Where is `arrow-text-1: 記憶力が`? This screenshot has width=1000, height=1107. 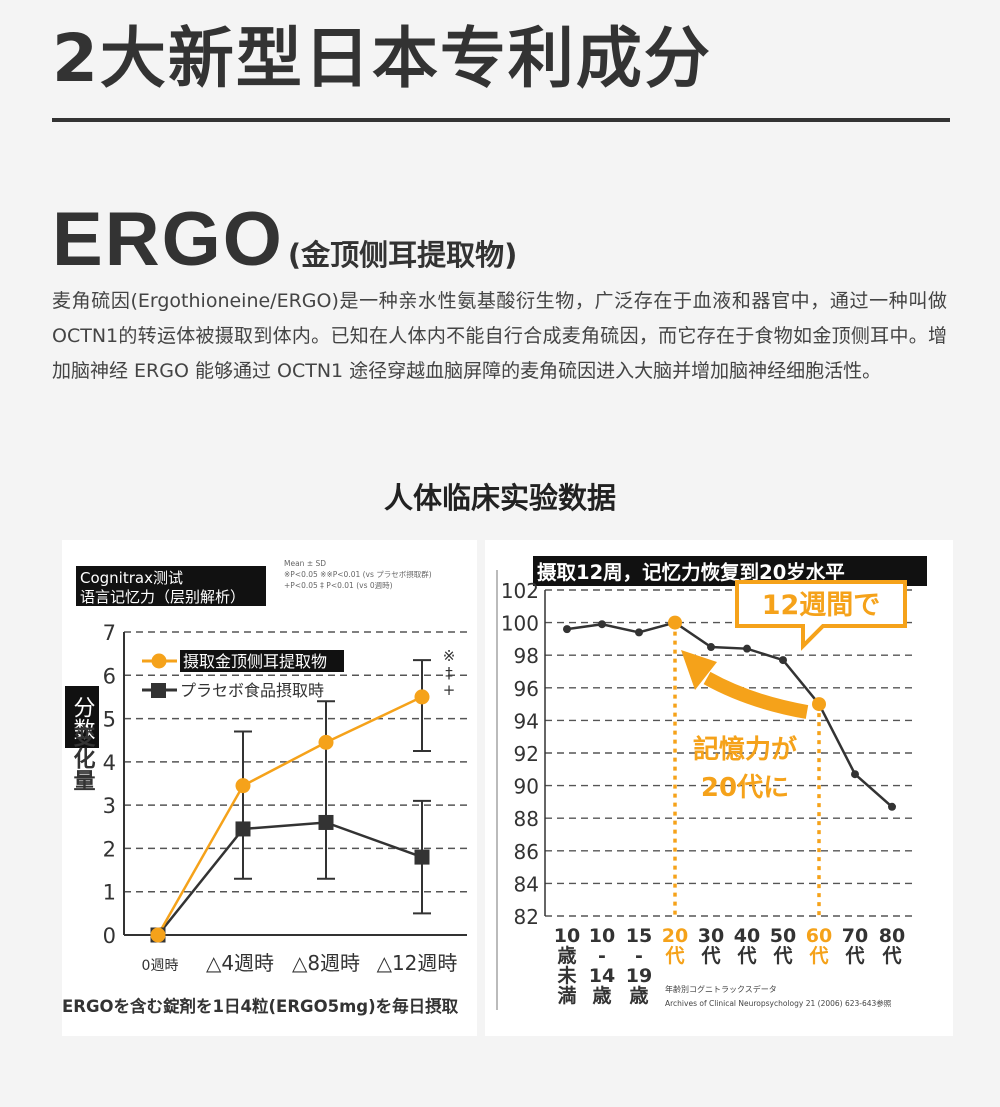
arrow-text-1: 記憶力が is located at coordinates (745, 749).